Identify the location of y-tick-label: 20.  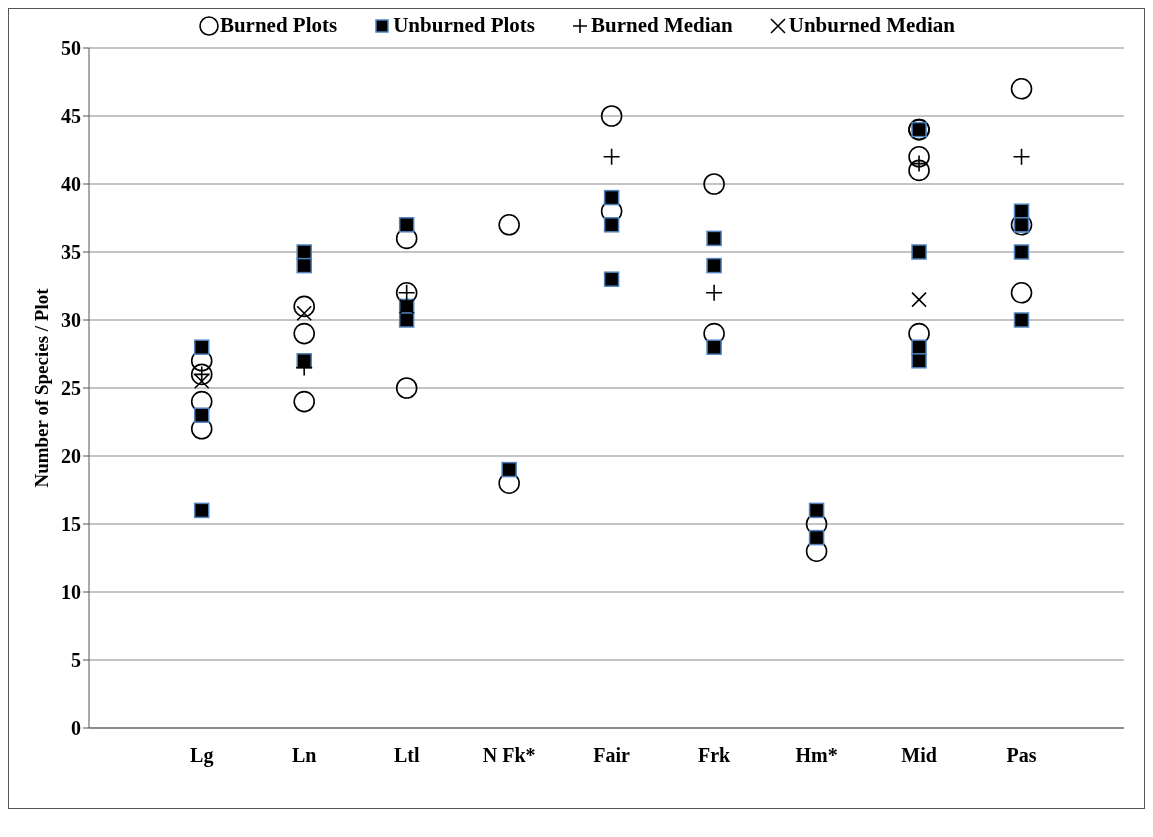
(71, 456).